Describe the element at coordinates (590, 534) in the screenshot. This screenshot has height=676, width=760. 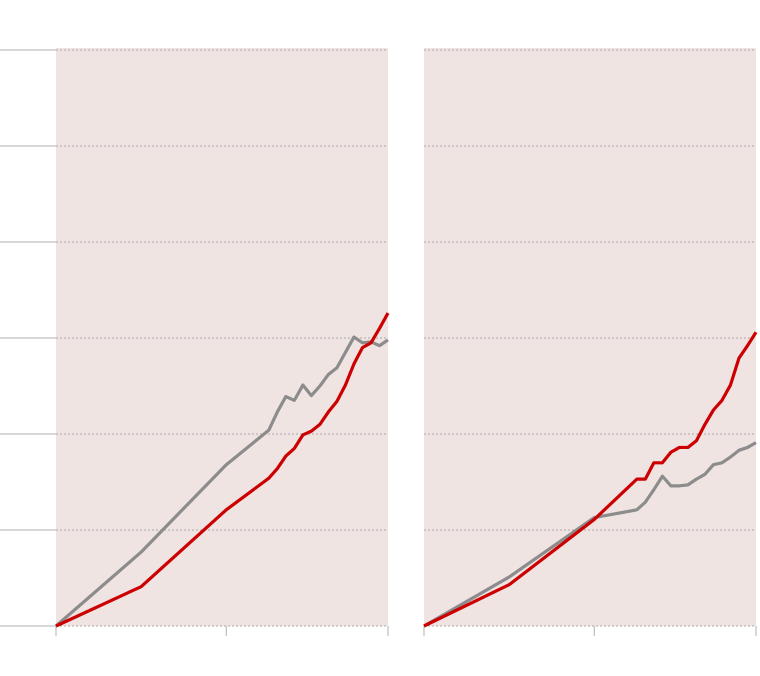
I see `series-line` at that location.